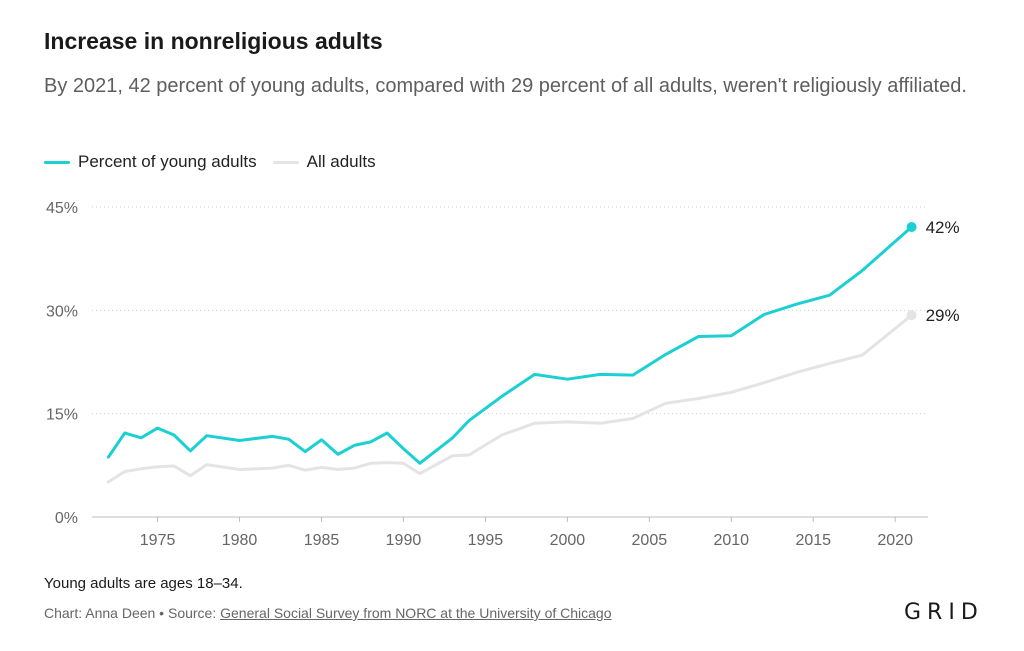  I want to click on grid-logo: GRID, so click(944, 612).